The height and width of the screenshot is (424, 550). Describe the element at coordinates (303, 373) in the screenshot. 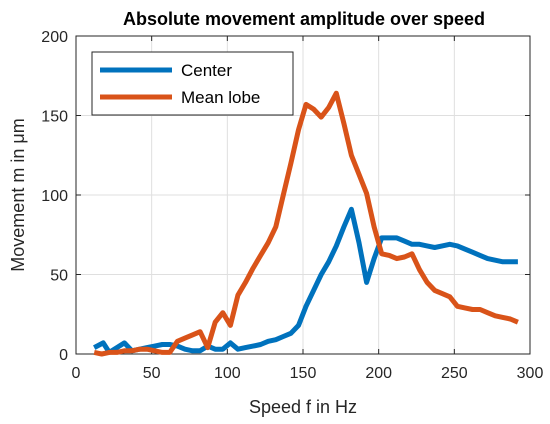

I see `x-tick-label: 150` at that location.